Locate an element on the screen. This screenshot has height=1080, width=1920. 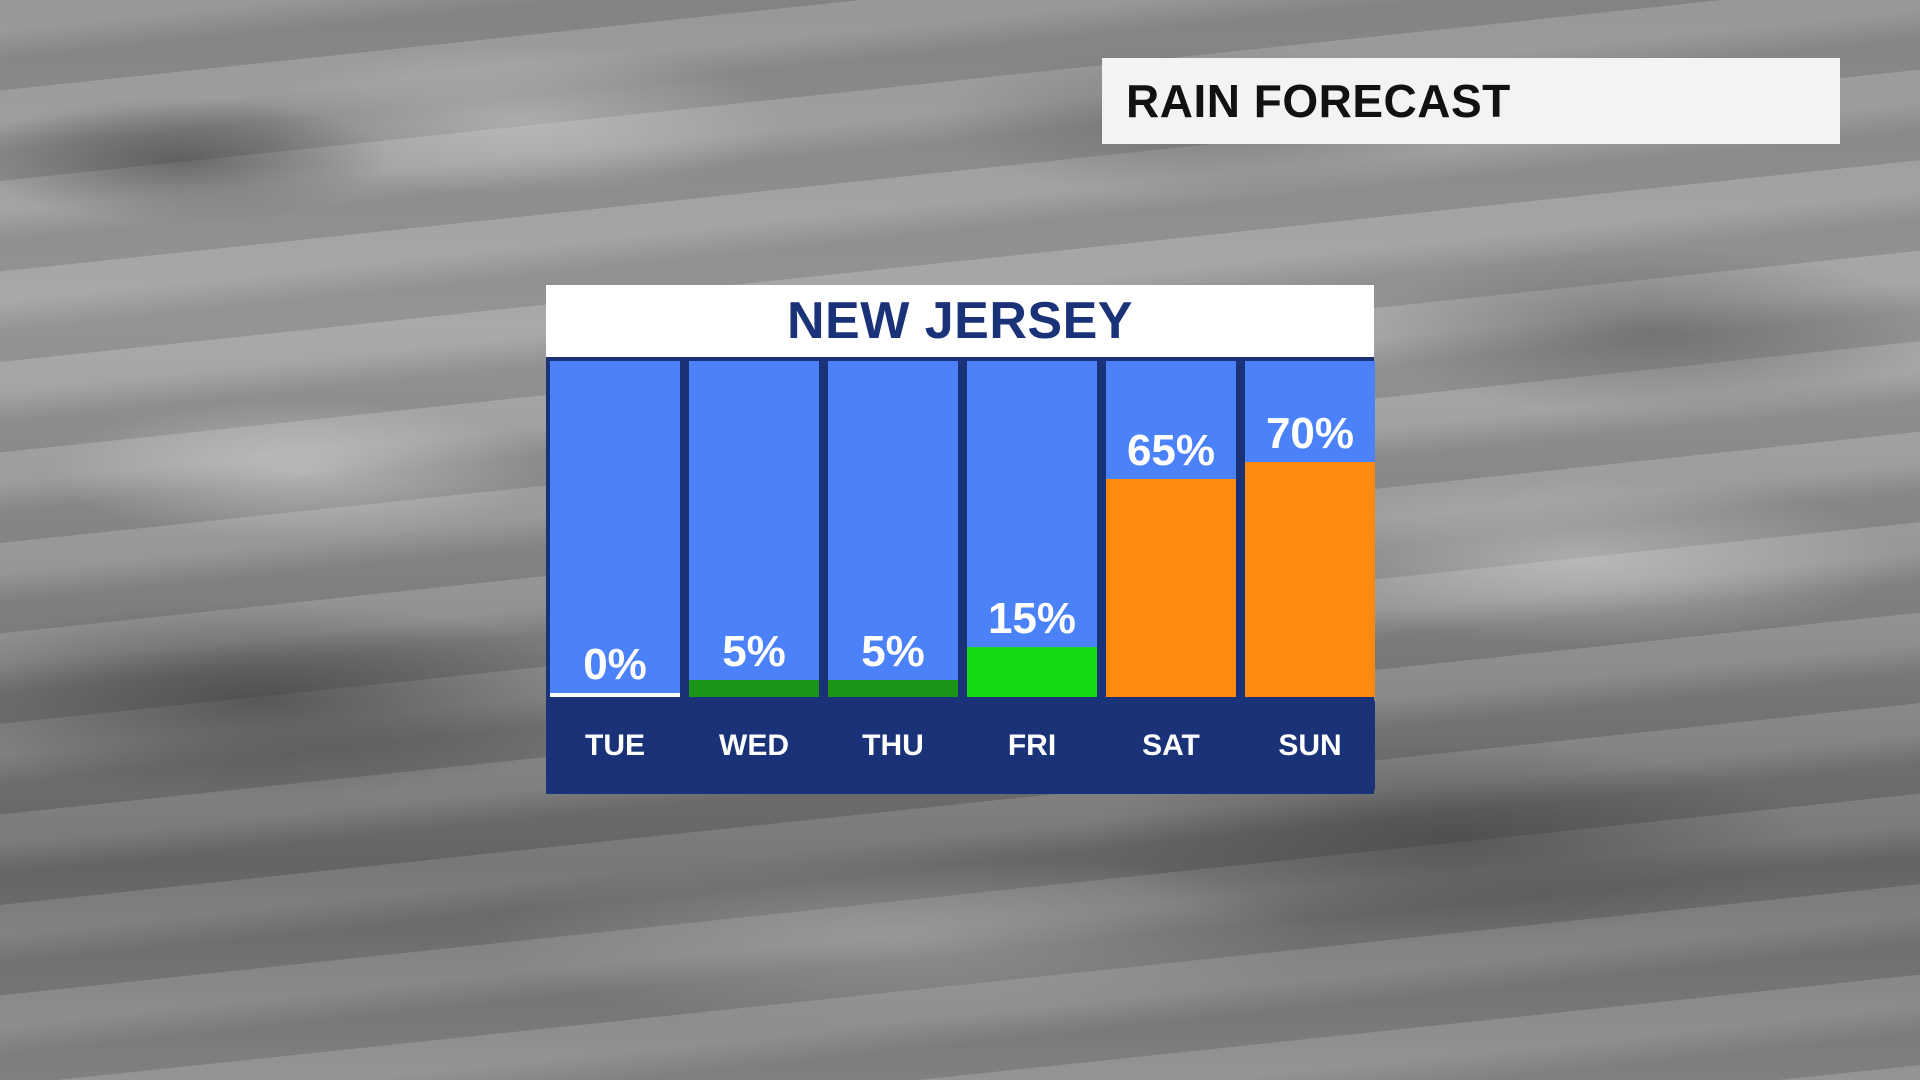
day-column-fri: 15% FRI is located at coordinates (1032, 575).